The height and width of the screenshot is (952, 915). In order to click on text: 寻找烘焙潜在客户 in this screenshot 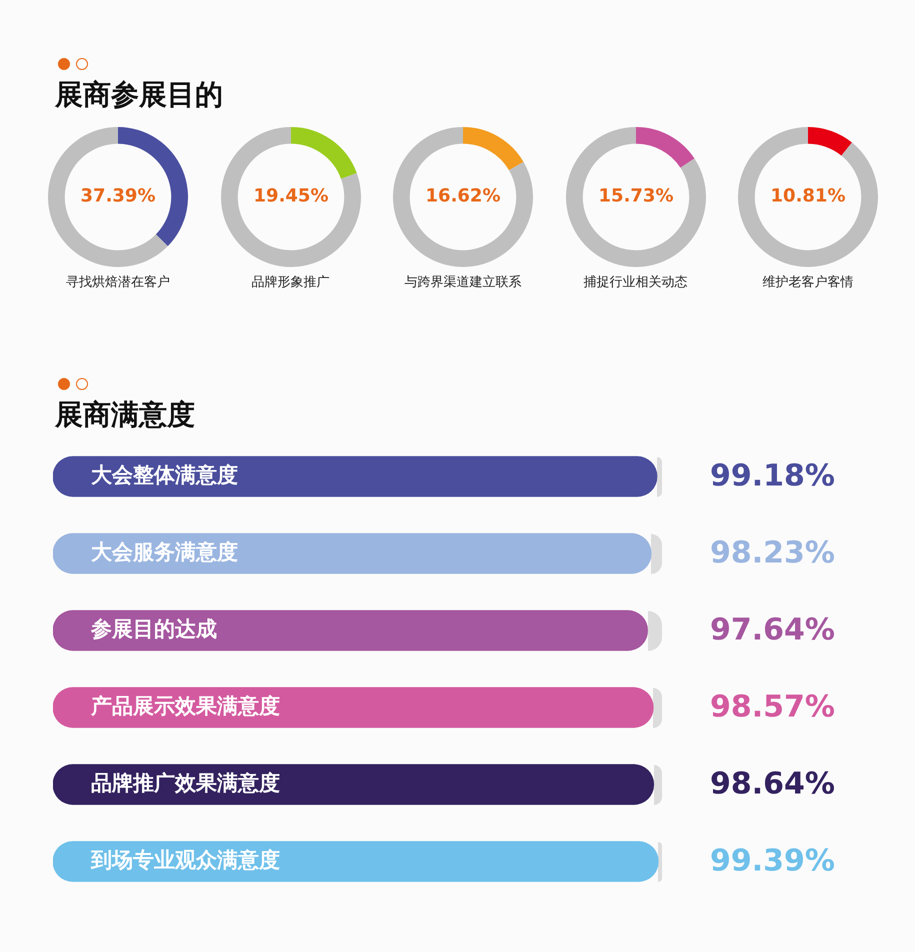, I will do `click(118, 282)`.